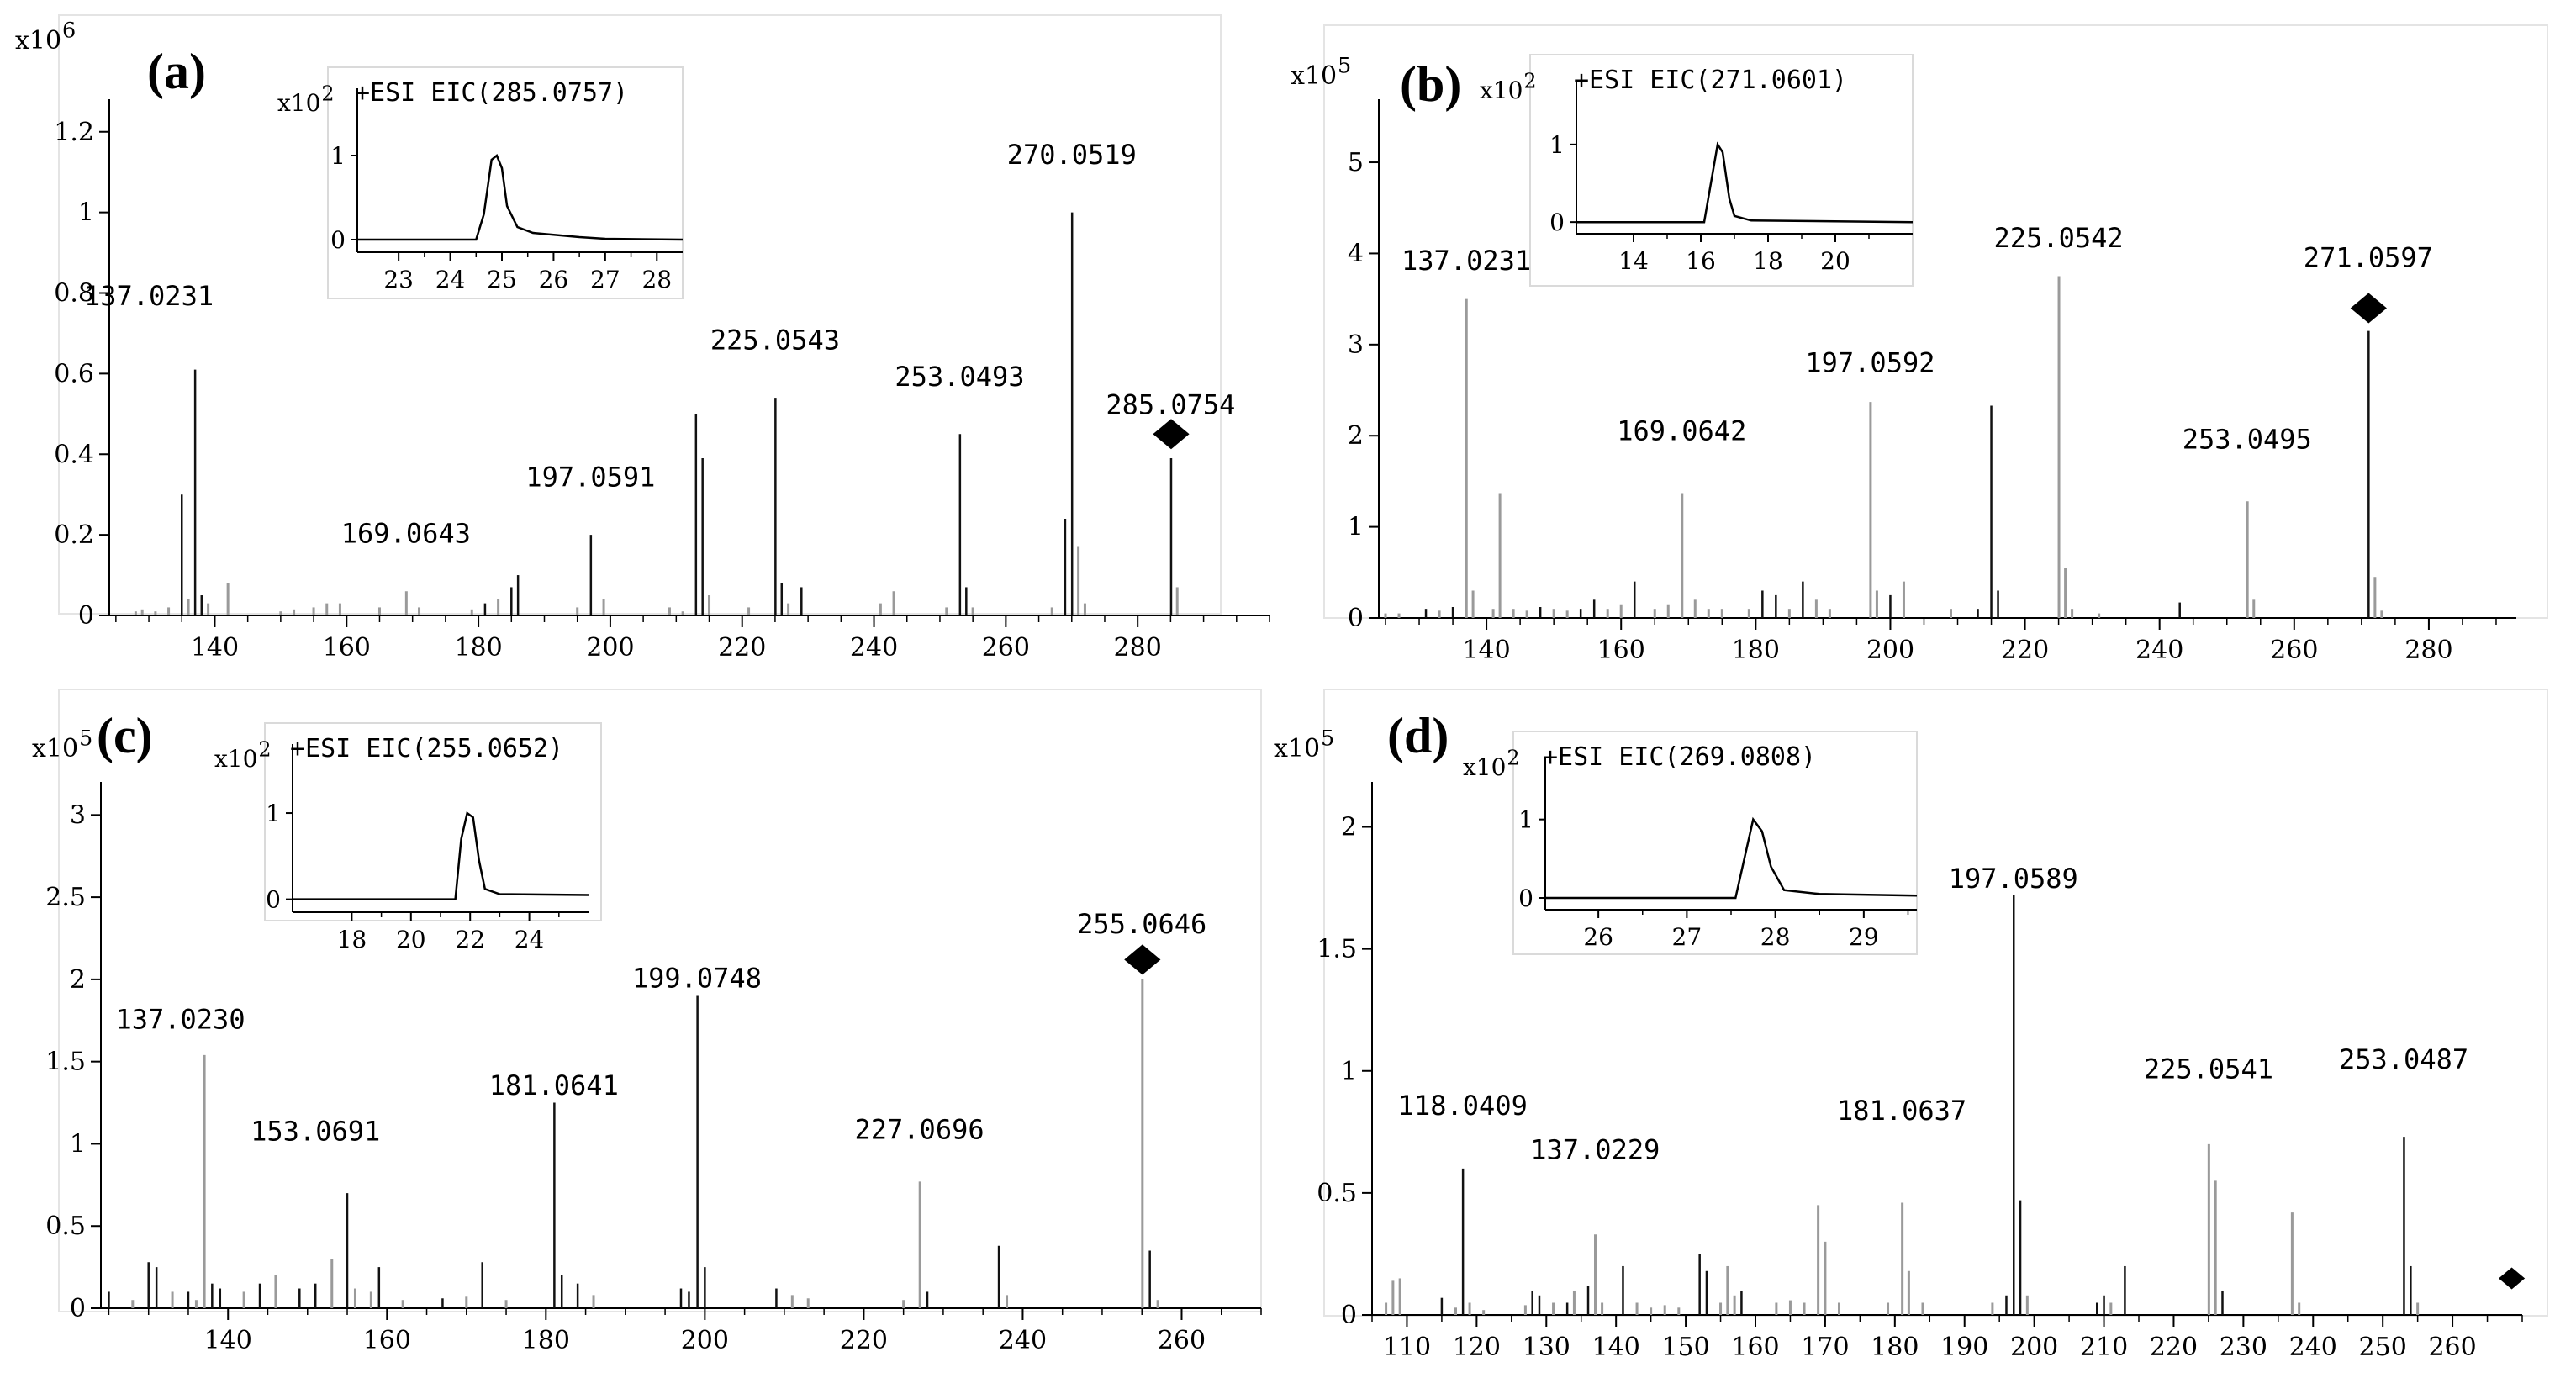 The width and height of the screenshot is (2576, 1378). What do you see at coordinates (502, 279) in the screenshot?
I see `inset-x-tick-label: 25` at bounding box center [502, 279].